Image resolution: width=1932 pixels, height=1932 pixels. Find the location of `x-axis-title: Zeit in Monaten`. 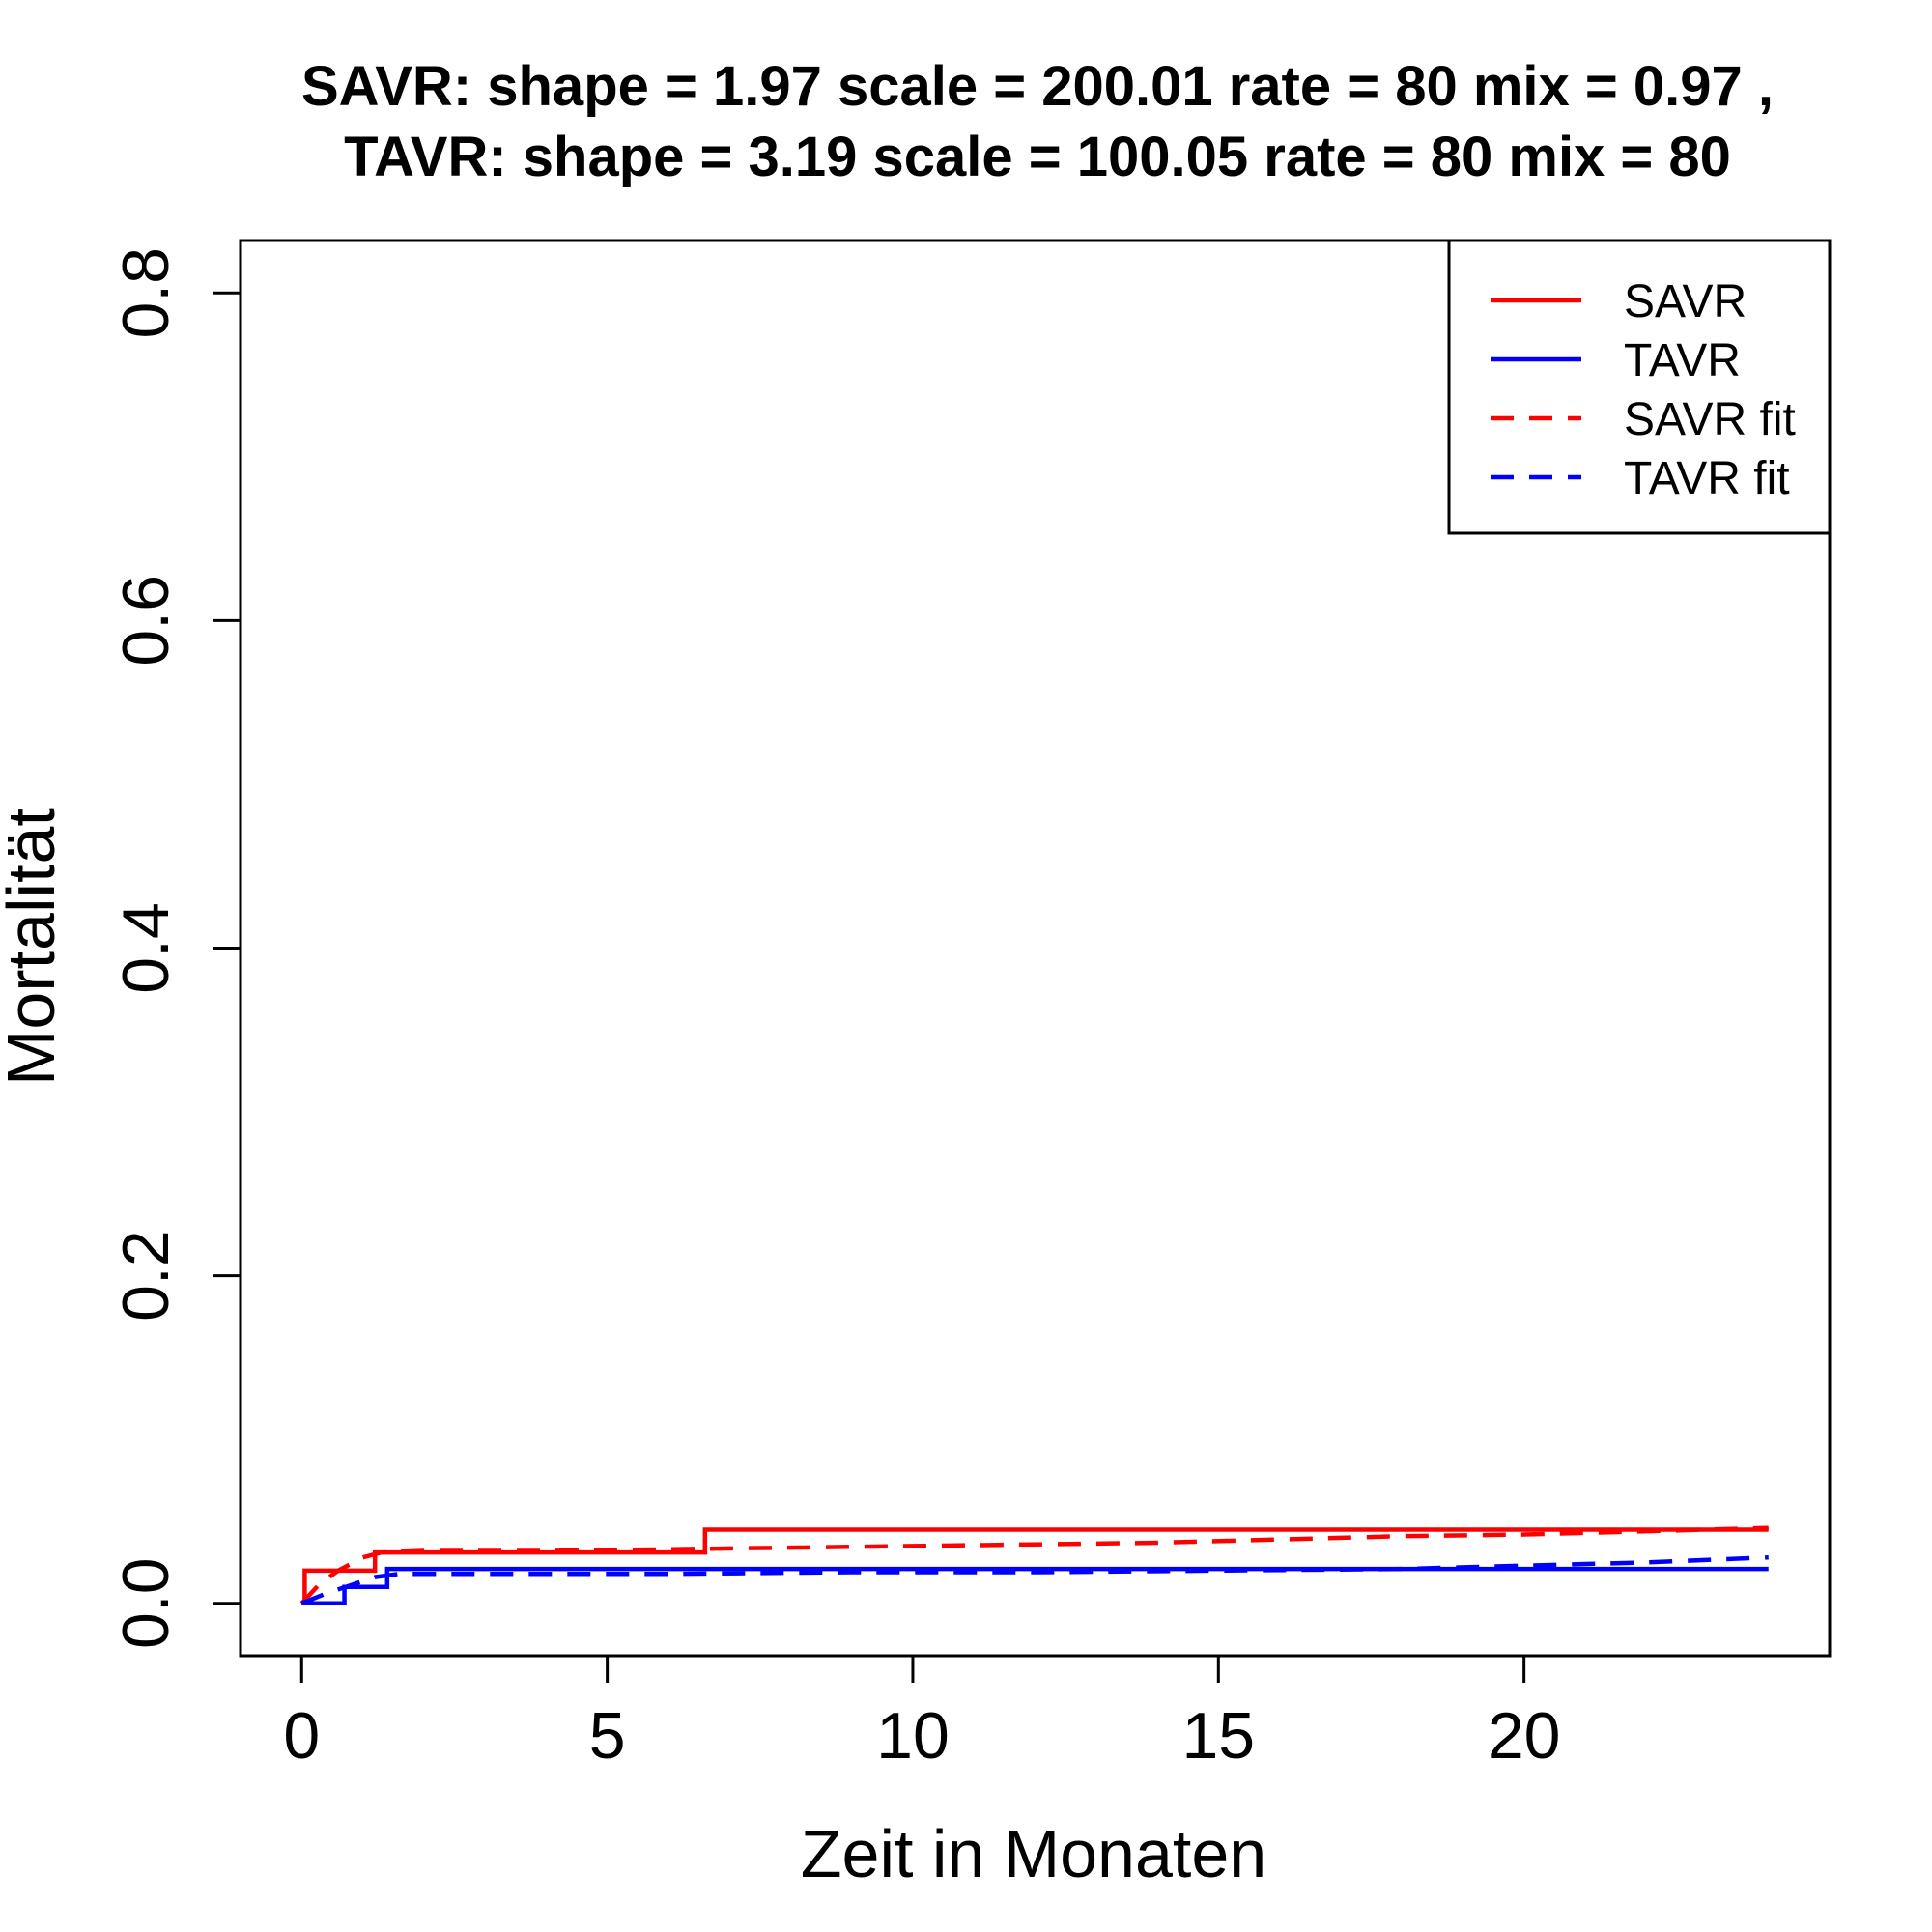

x-axis-title: Zeit in Monaten is located at coordinates (1033, 1853).